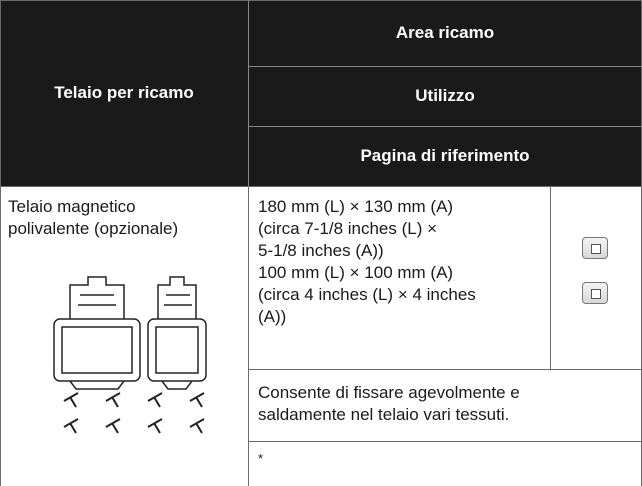 The height and width of the screenshot is (486, 642). What do you see at coordinates (348, 228) in the screenshot?
I see `text-line: (circa 7-1/8 inches (L) ×` at bounding box center [348, 228].